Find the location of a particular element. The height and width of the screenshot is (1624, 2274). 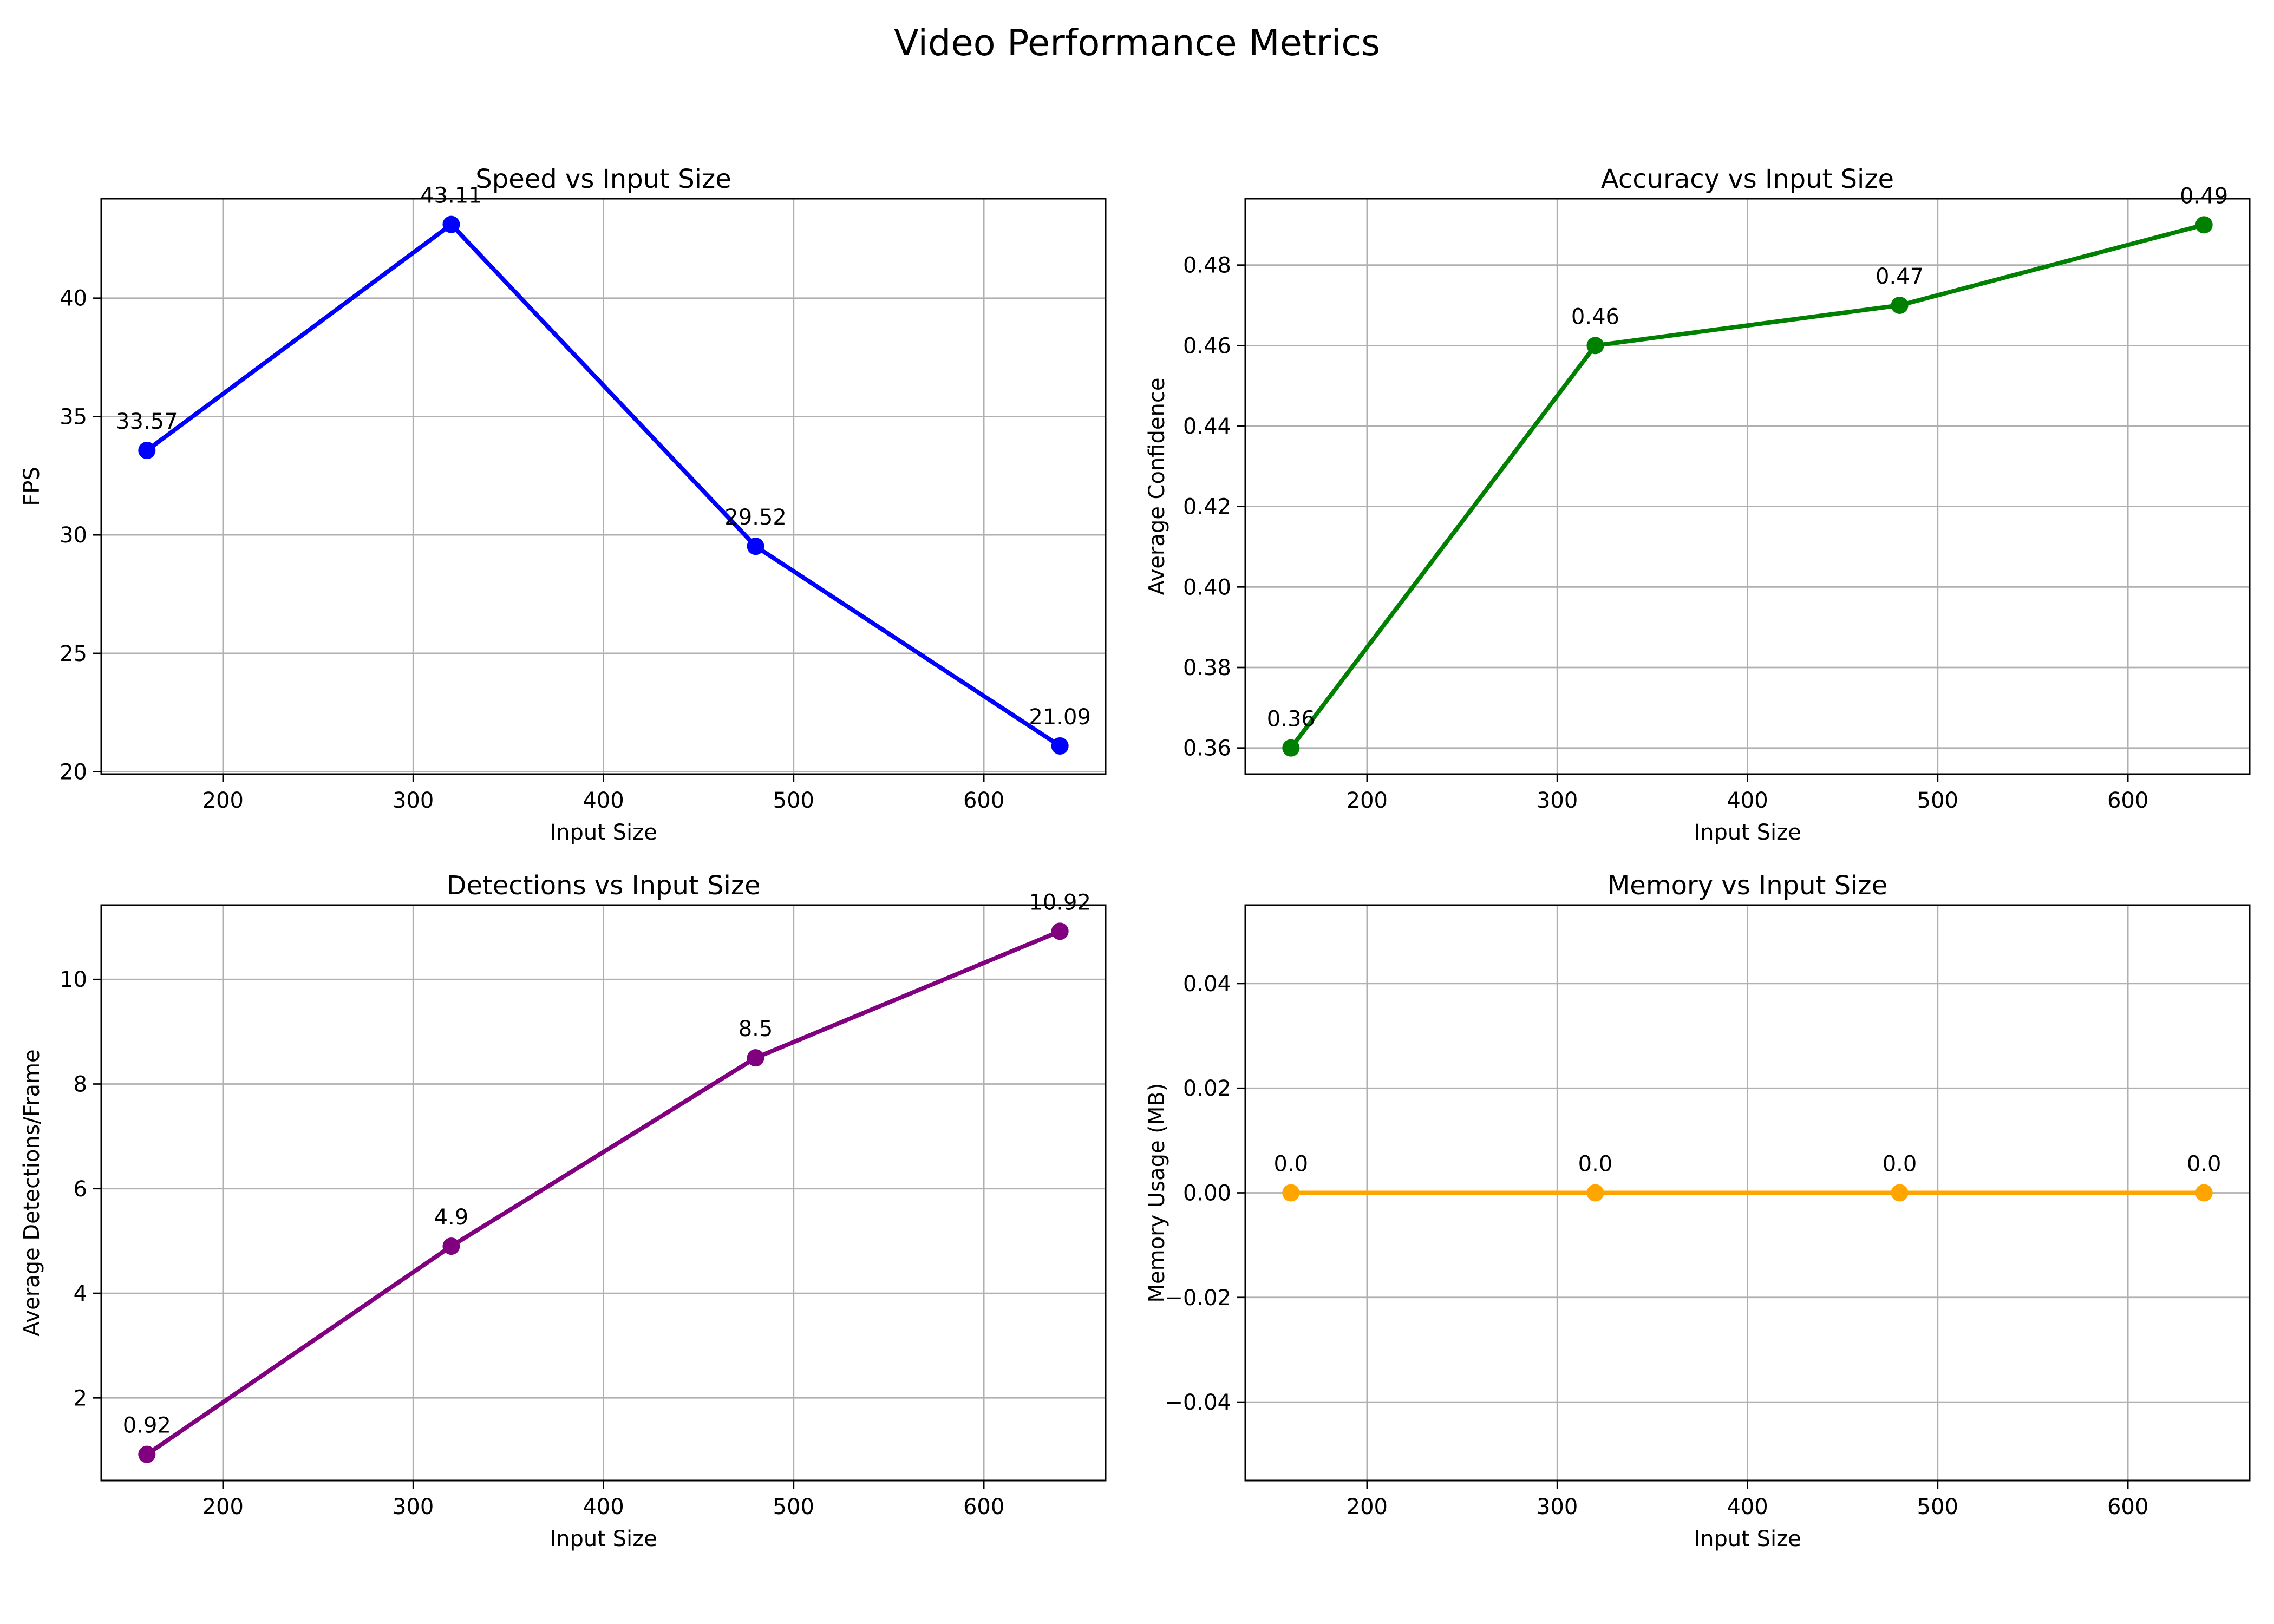

data-label: 29.52 is located at coordinates (756, 517).